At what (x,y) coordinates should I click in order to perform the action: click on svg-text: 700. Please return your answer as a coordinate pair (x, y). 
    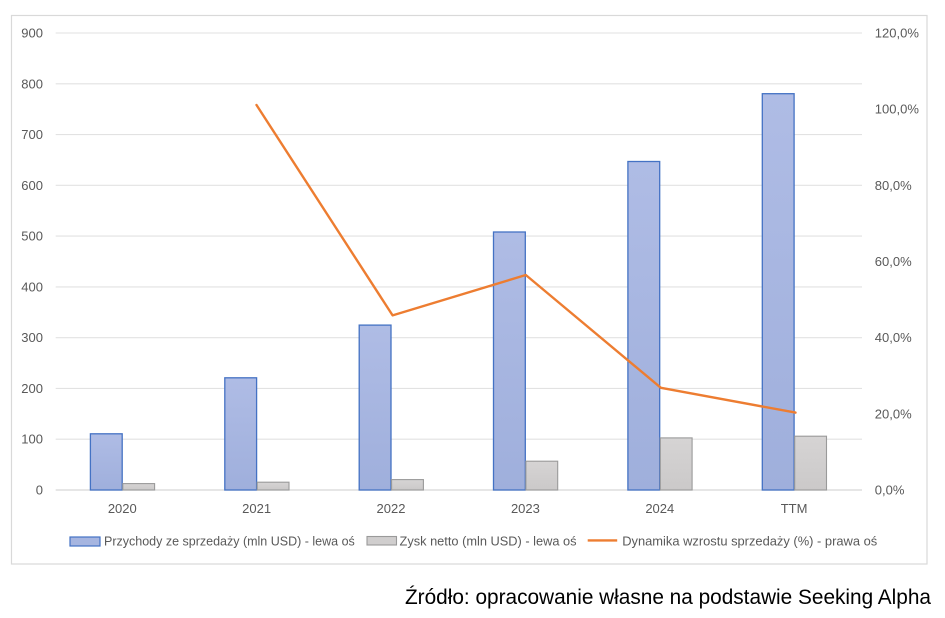
    Looking at the image, I should click on (32, 134).